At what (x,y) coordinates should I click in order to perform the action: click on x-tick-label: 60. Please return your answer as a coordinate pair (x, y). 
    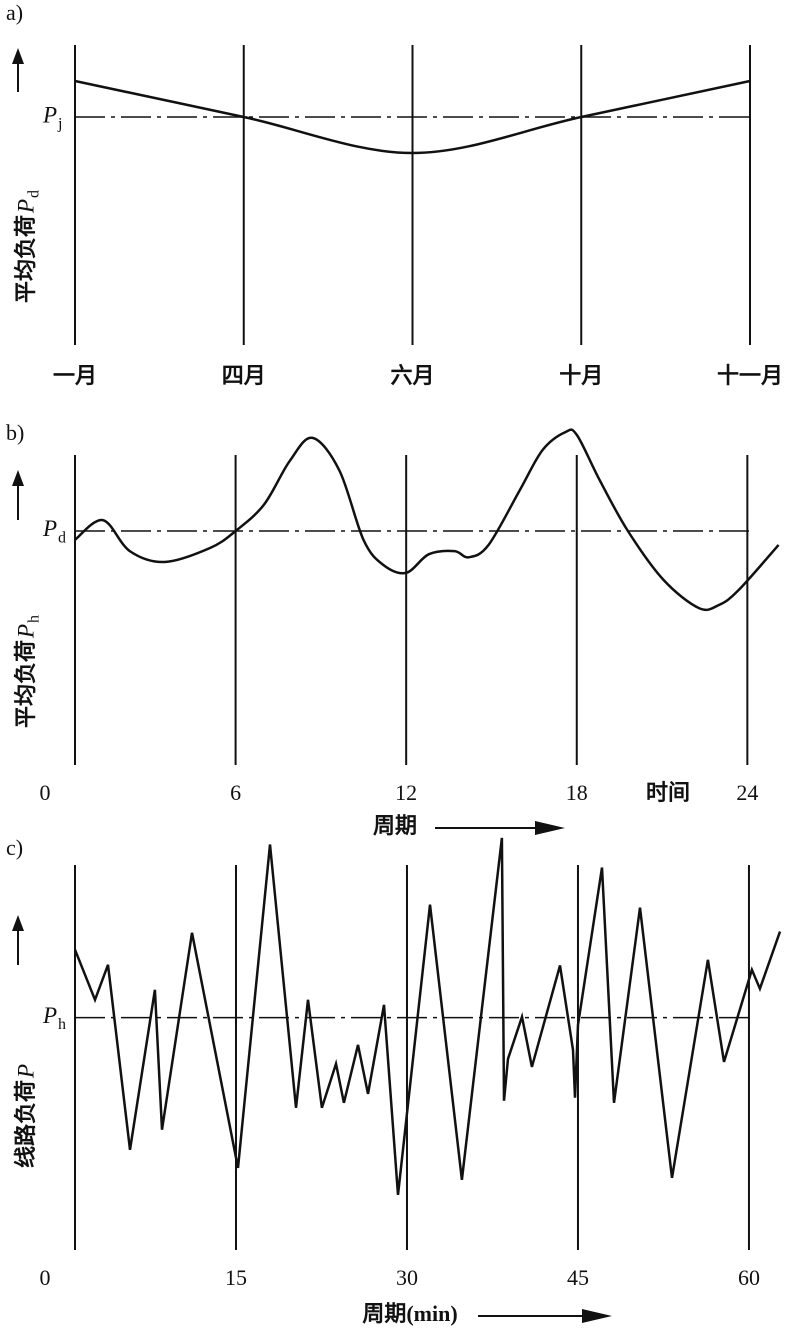
    Looking at the image, I should click on (749, 1277).